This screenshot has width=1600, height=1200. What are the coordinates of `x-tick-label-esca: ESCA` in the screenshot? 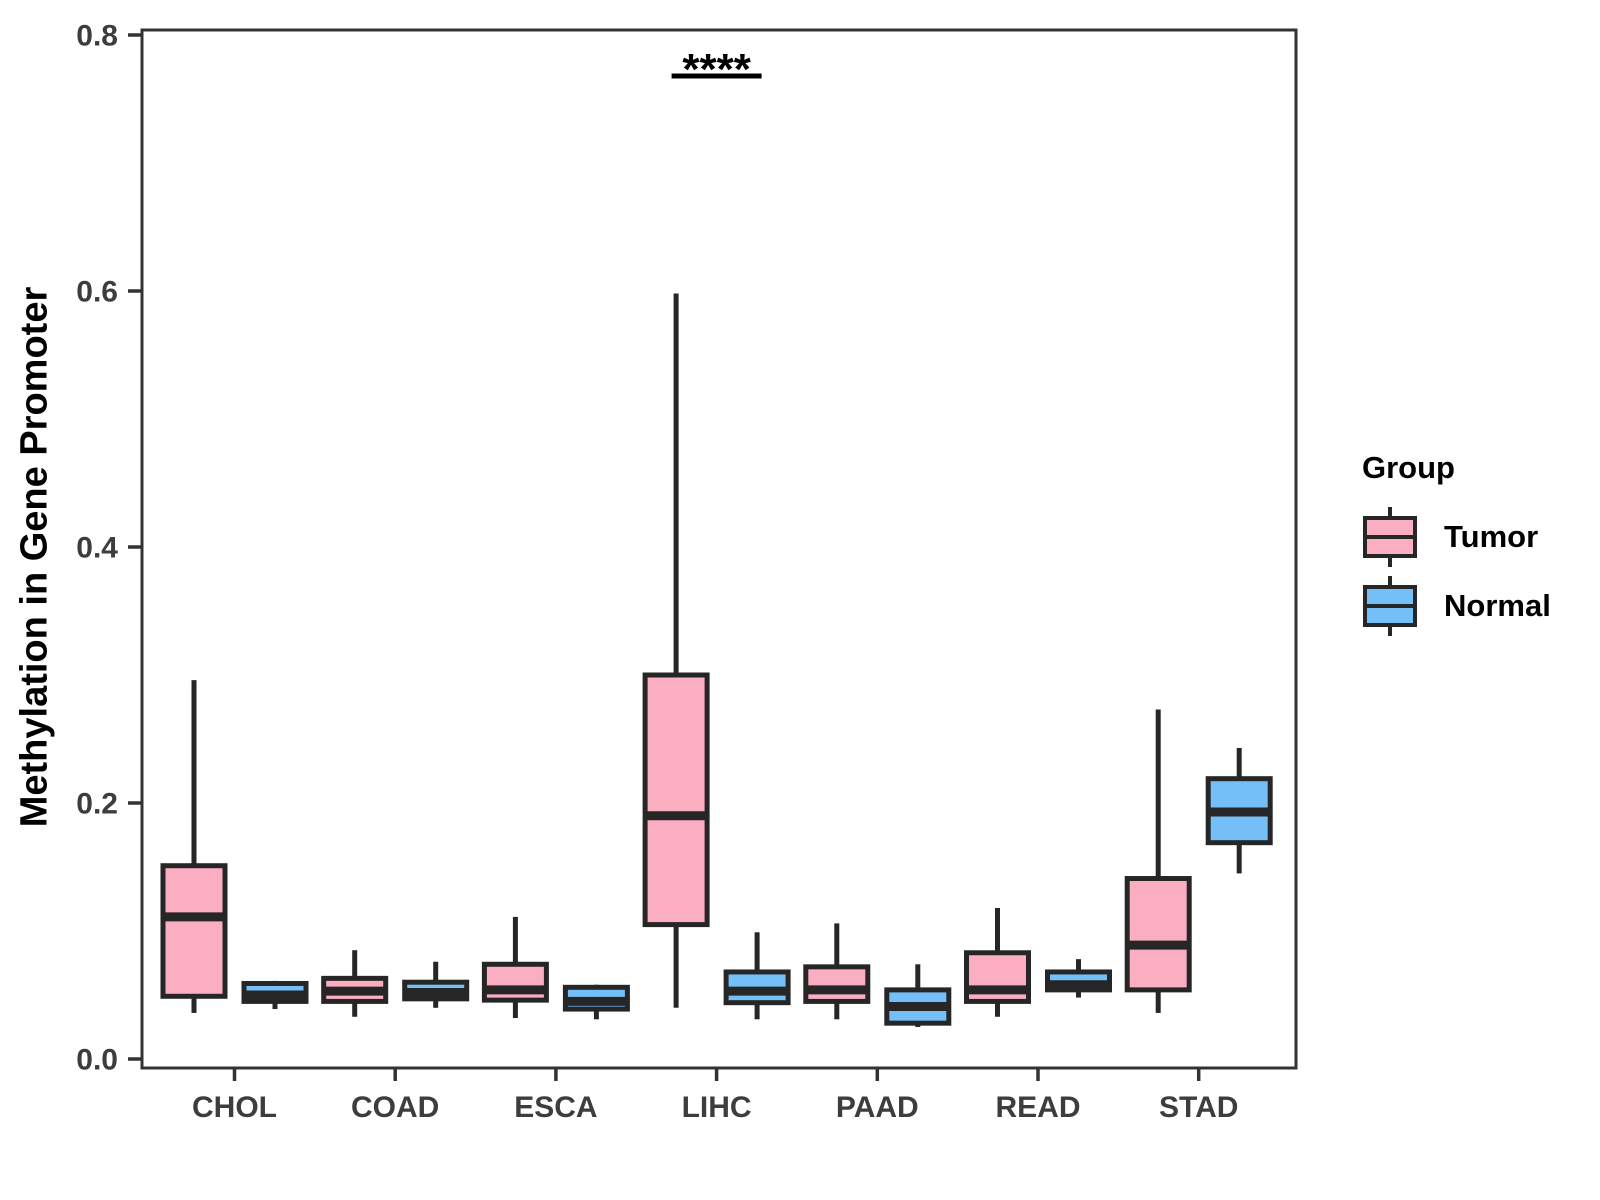 It's located at (555, 1107).